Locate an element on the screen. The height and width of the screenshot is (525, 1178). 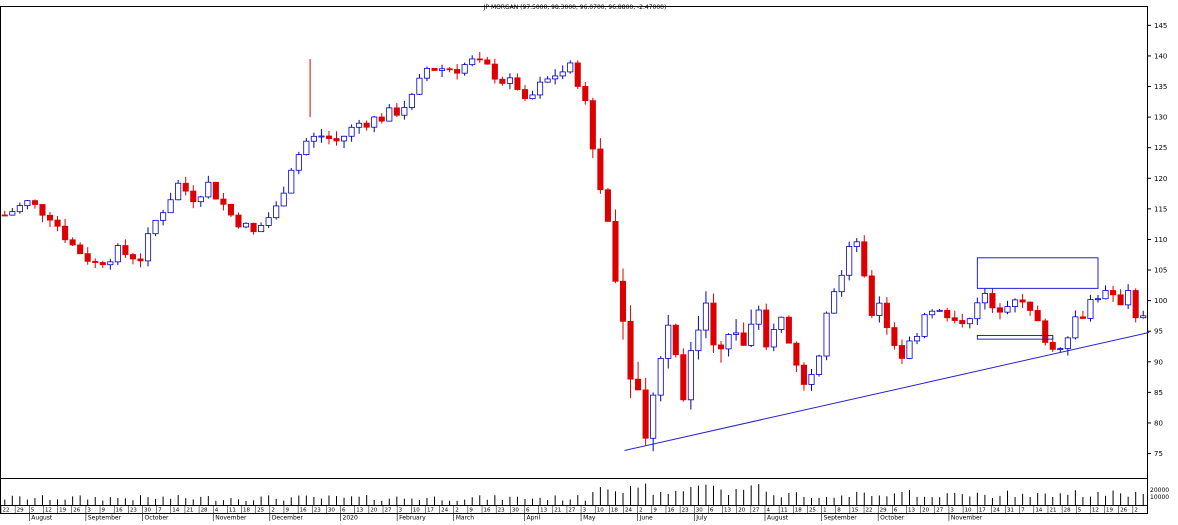
day-tick-label: 4 is located at coordinates (769, 511).